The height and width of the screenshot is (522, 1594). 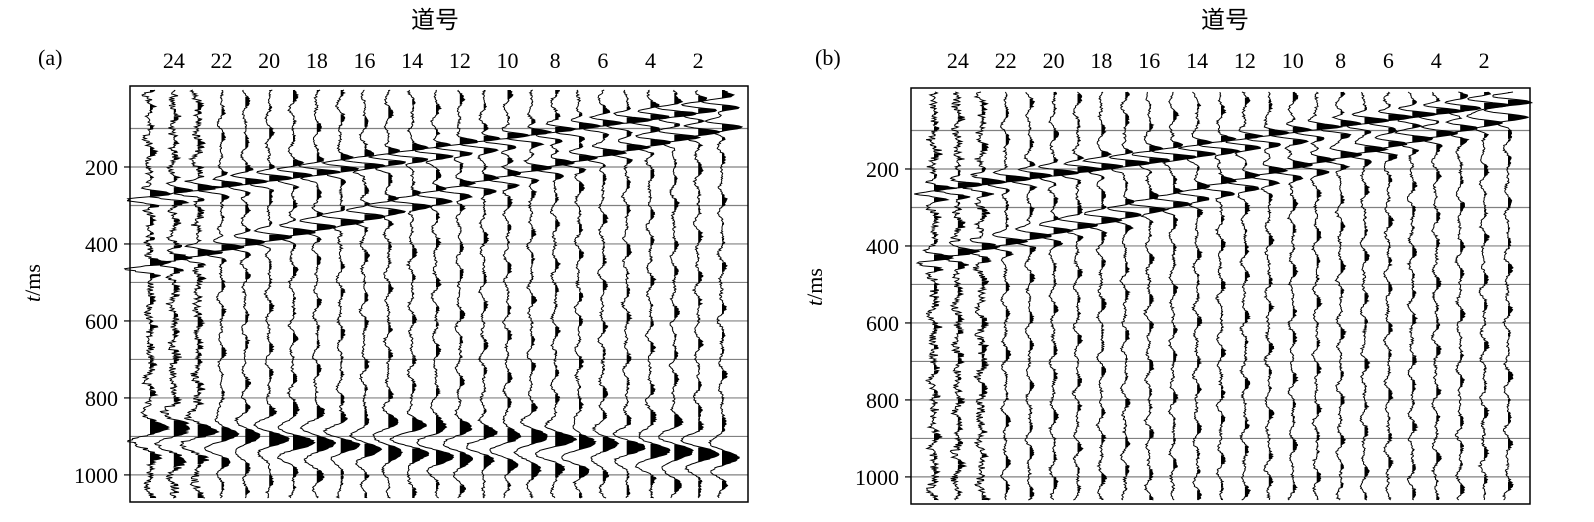 I want to click on ytick-label: 1000, so click(x=877, y=477).